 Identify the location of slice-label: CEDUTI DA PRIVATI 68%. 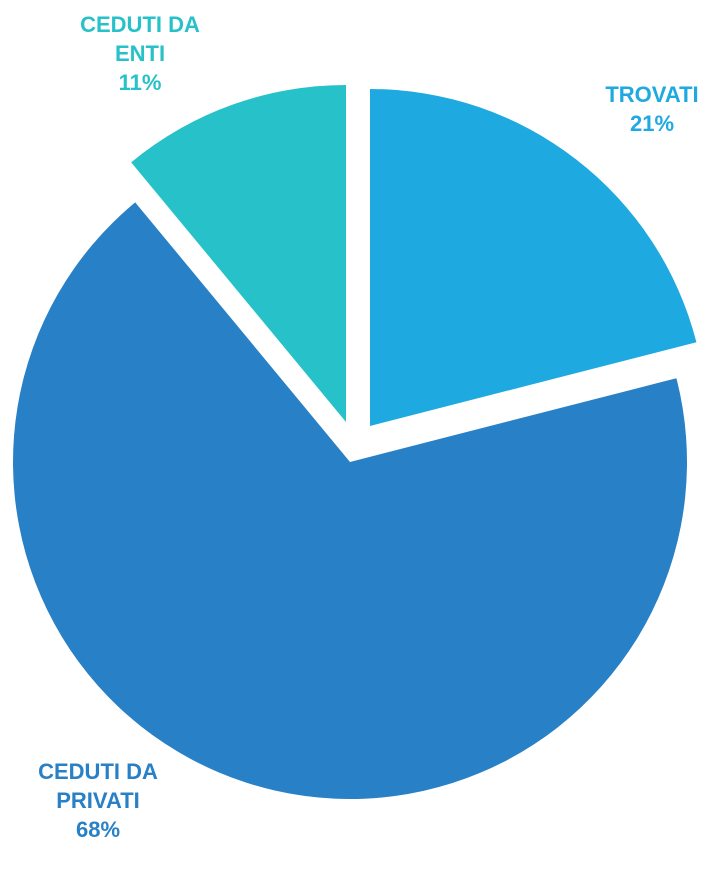
(98, 800).